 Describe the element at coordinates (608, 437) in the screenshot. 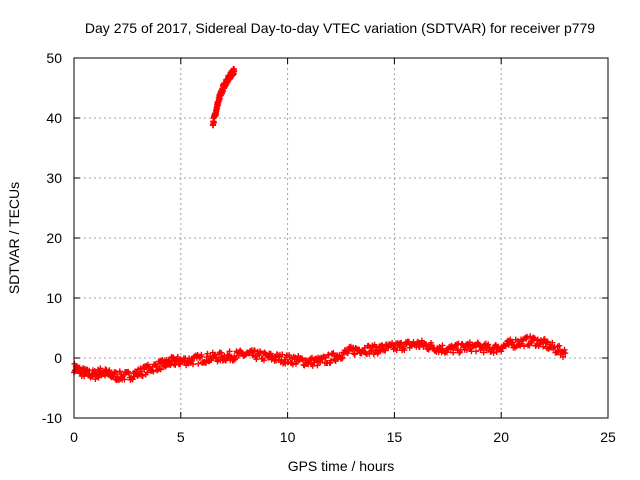

I see `x-tick-label: 25` at that location.